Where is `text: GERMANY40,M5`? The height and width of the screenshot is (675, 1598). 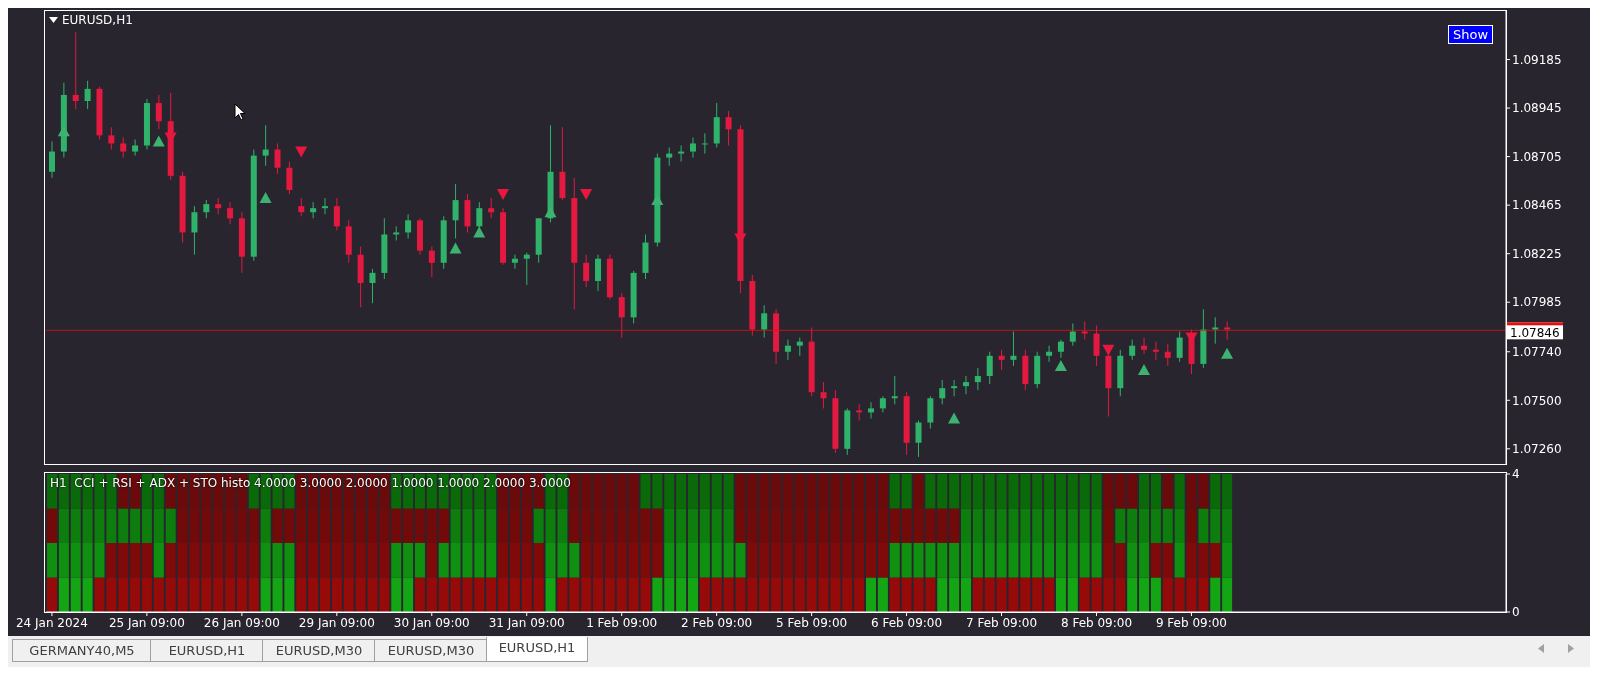 text: GERMANY40,M5 is located at coordinates (82, 650).